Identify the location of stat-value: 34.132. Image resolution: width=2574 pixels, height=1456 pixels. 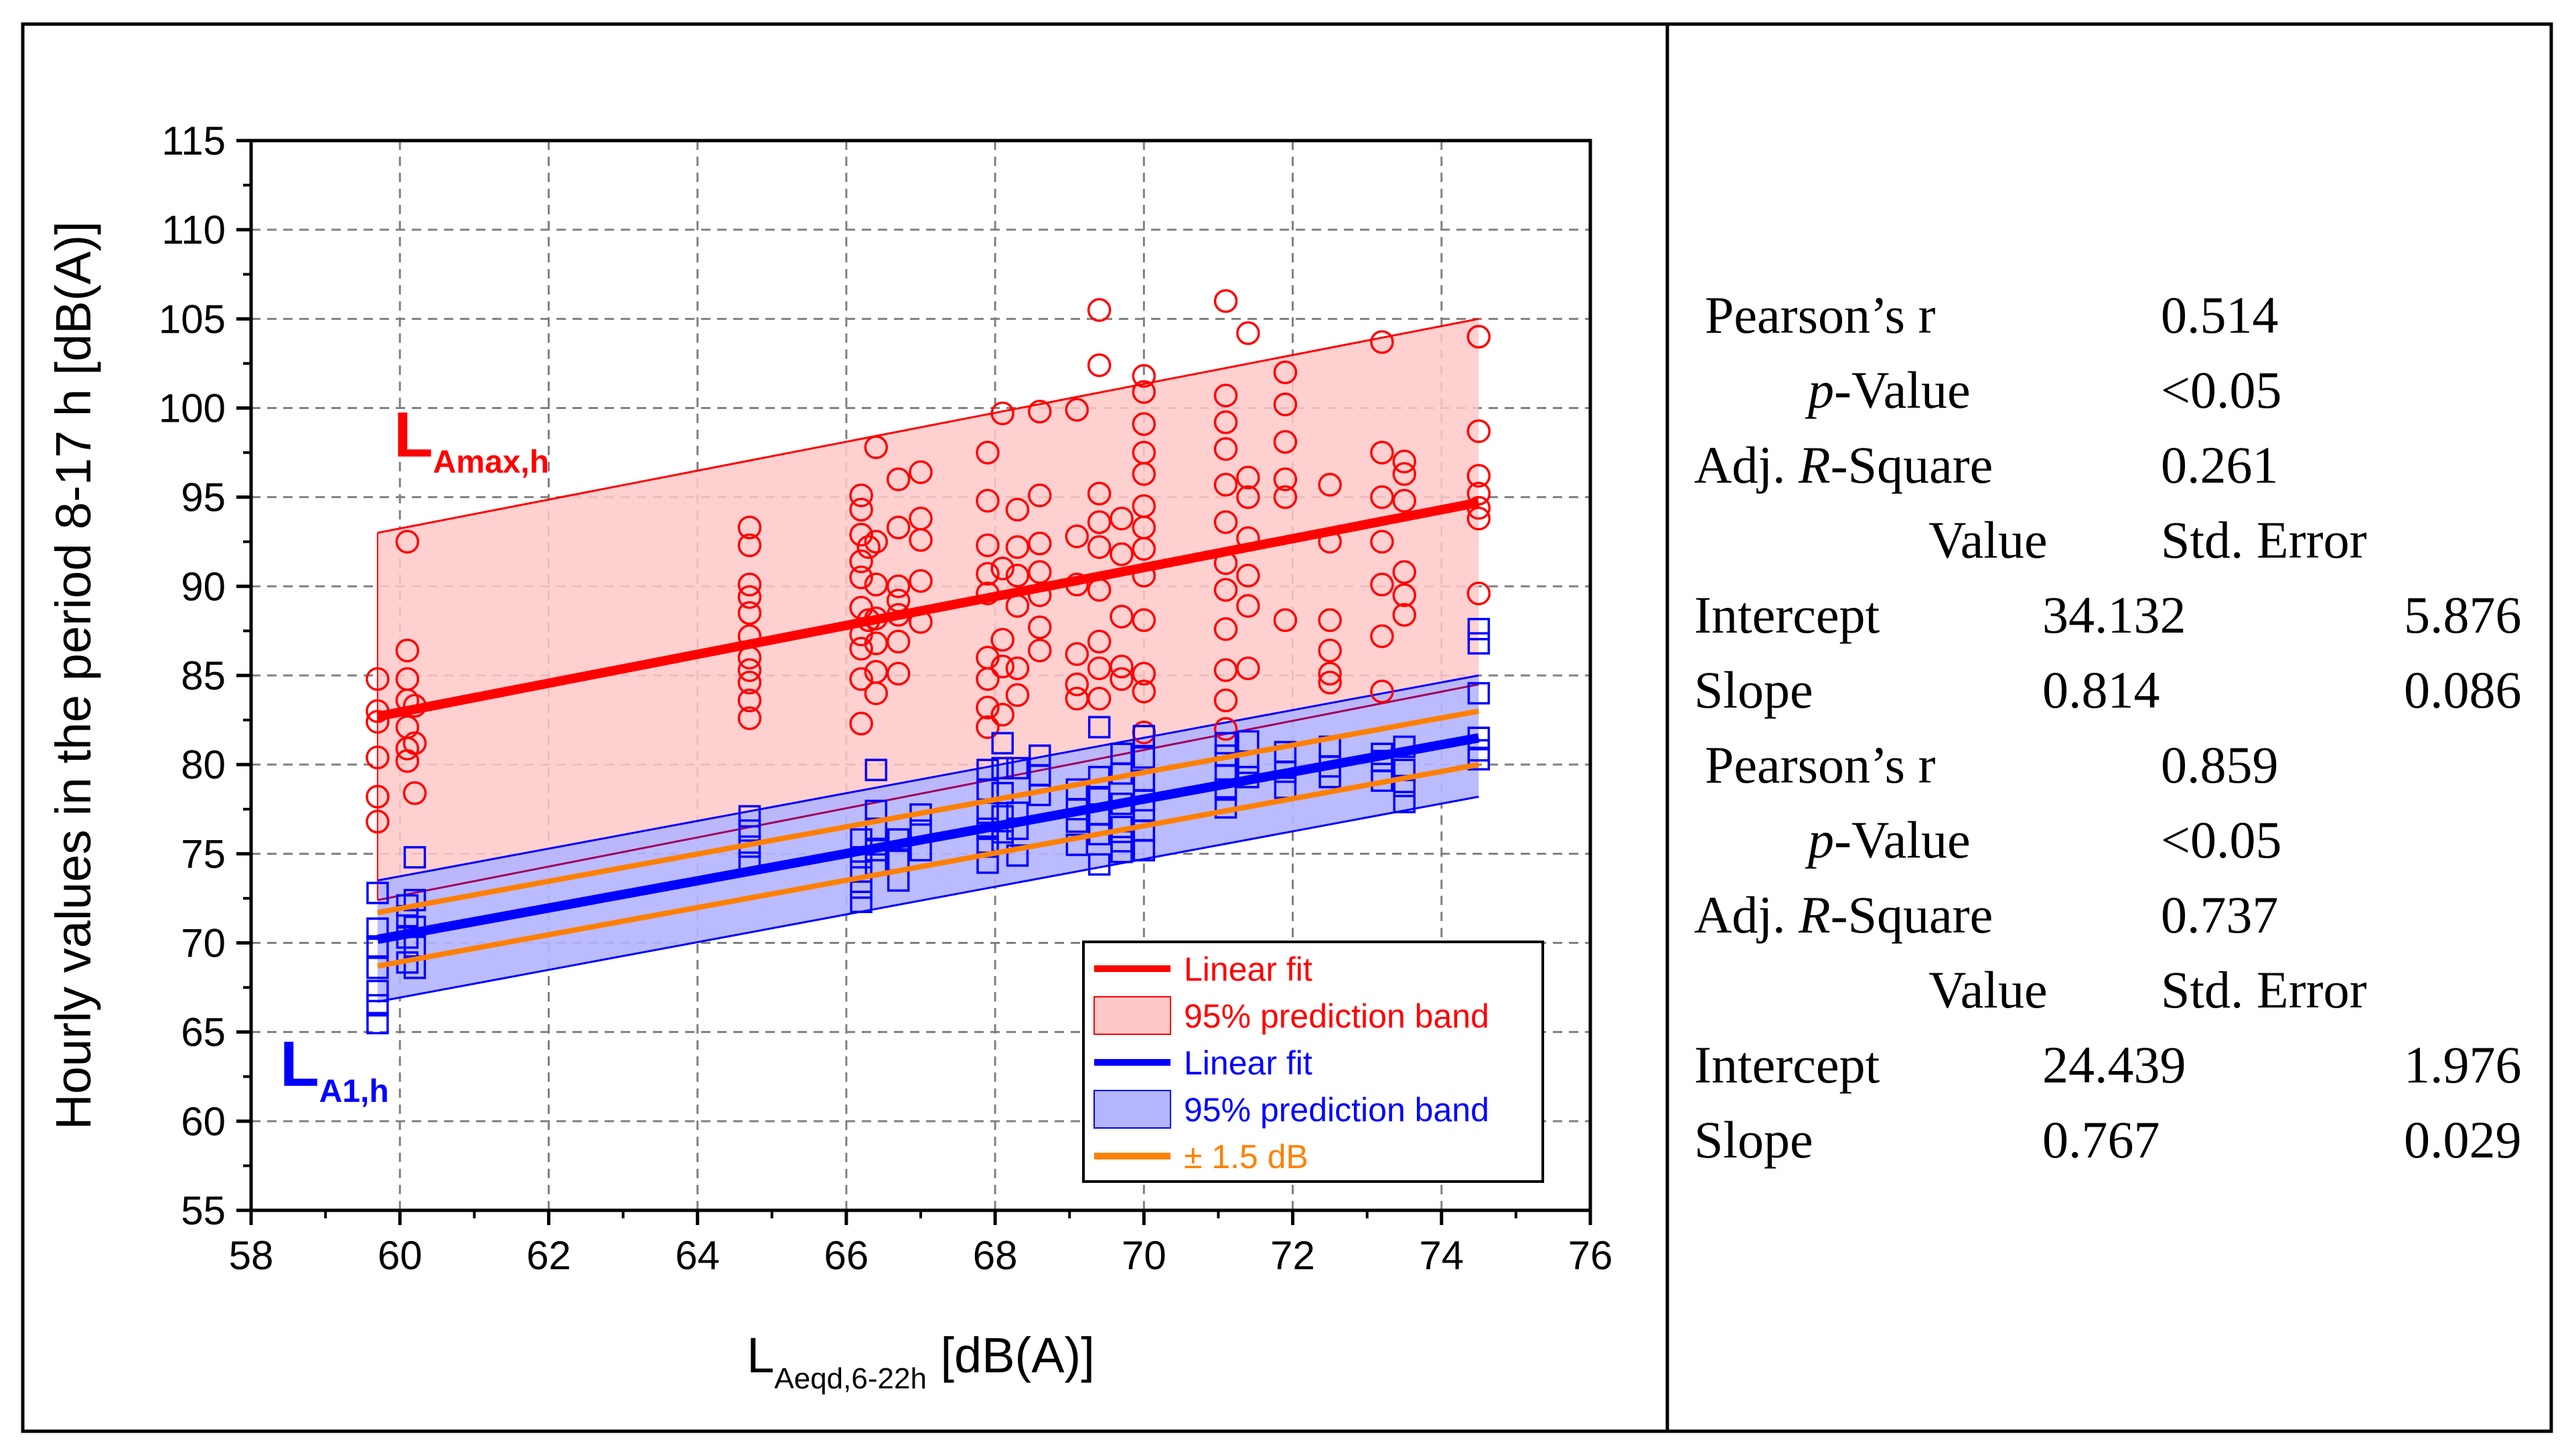
(2114, 615).